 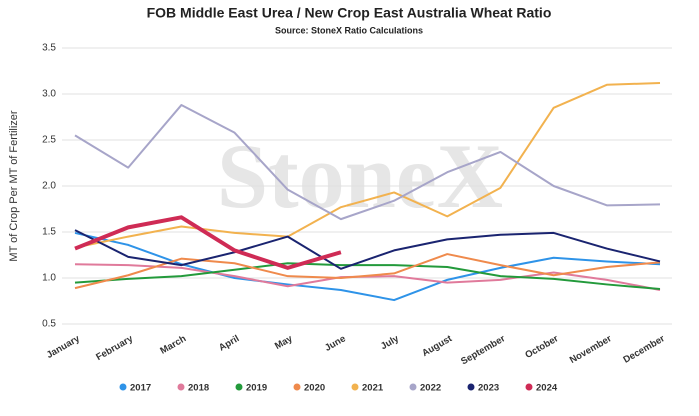 What do you see at coordinates (198, 388) in the screenshot?
I see `legend-label: 2018` at bounding box center [198, 388].